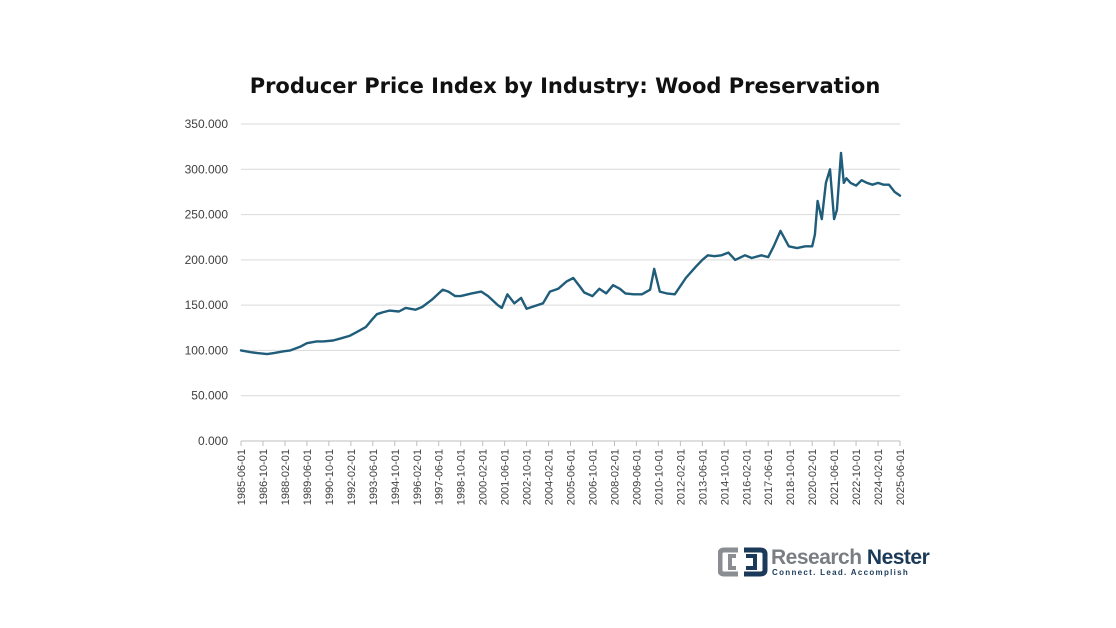  Describe the element at coordinates (791, 477) in the screenshot. I see `x-tick-label: 2018-10-01` at that location.